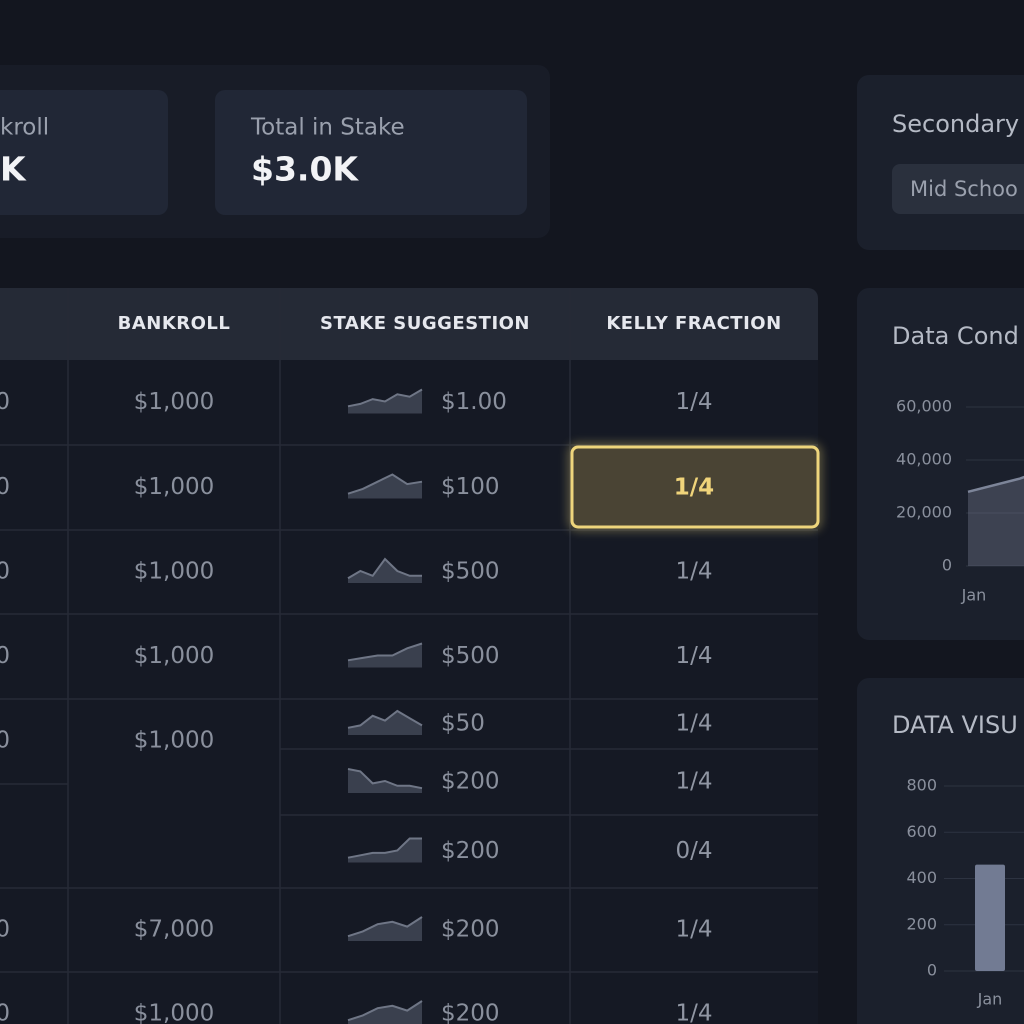 Image resolution: width=1024 pixels, height=1024 pixels. What do you see at coordinates (921, 831) in the screenshot?
I see `y-tick-label: 600` at bounding box center [921, 831].